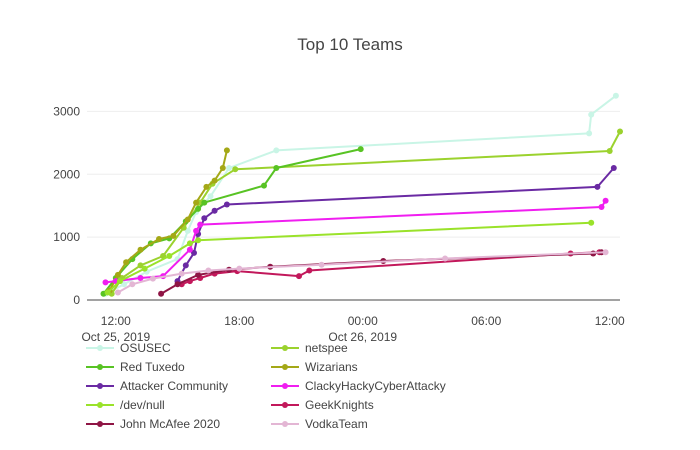 This screenshot has width=700, height=450. I want to click on legend-label: netspee, so click(326, 348).